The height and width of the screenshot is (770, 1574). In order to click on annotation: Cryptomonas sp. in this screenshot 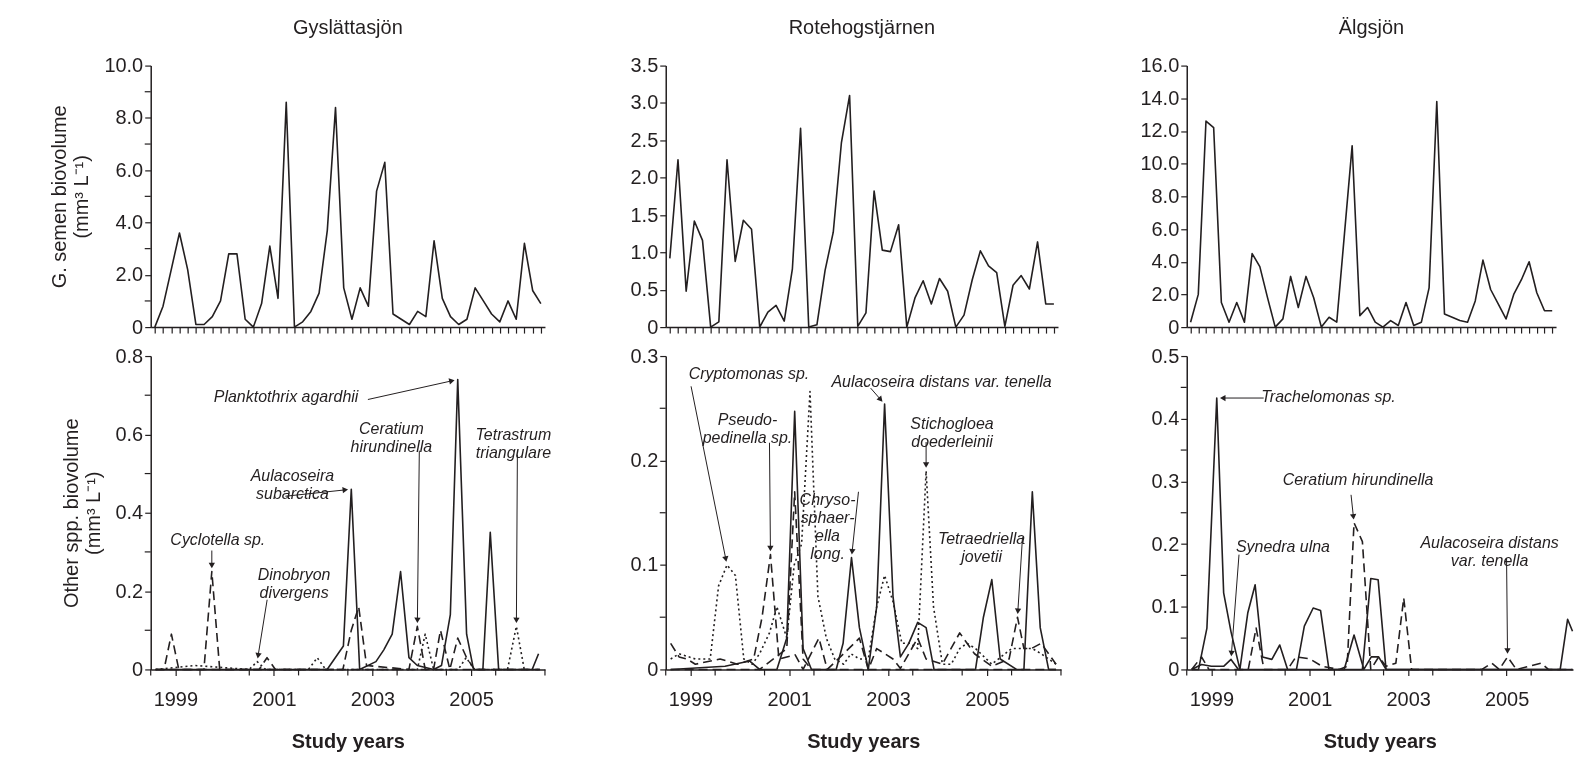, I will do `click(749, 374)`.